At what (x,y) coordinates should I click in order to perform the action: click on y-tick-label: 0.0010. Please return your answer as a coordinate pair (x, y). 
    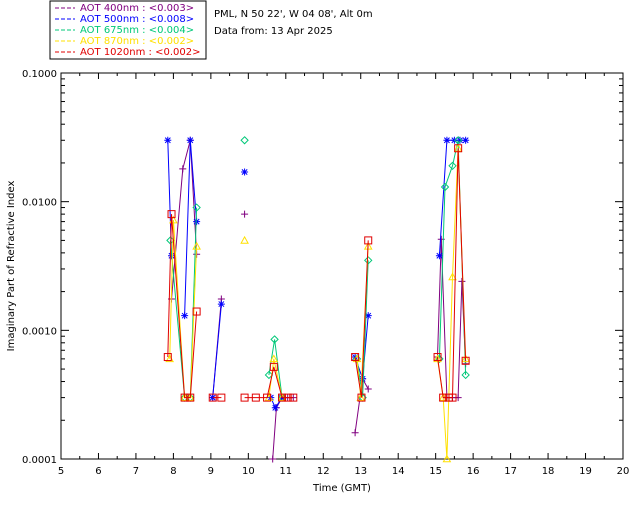
    Looking at the image, I should click on (39, 331).